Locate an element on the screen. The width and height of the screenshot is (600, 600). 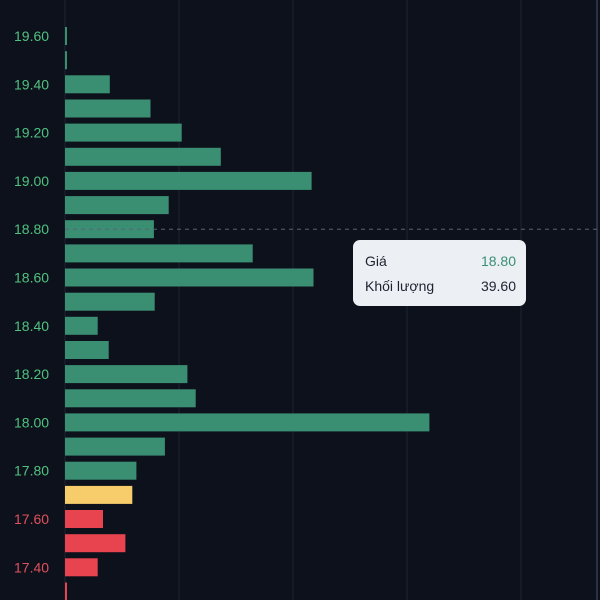
tooltip-price-value: 18.80 is located at coordinates (498, 260).